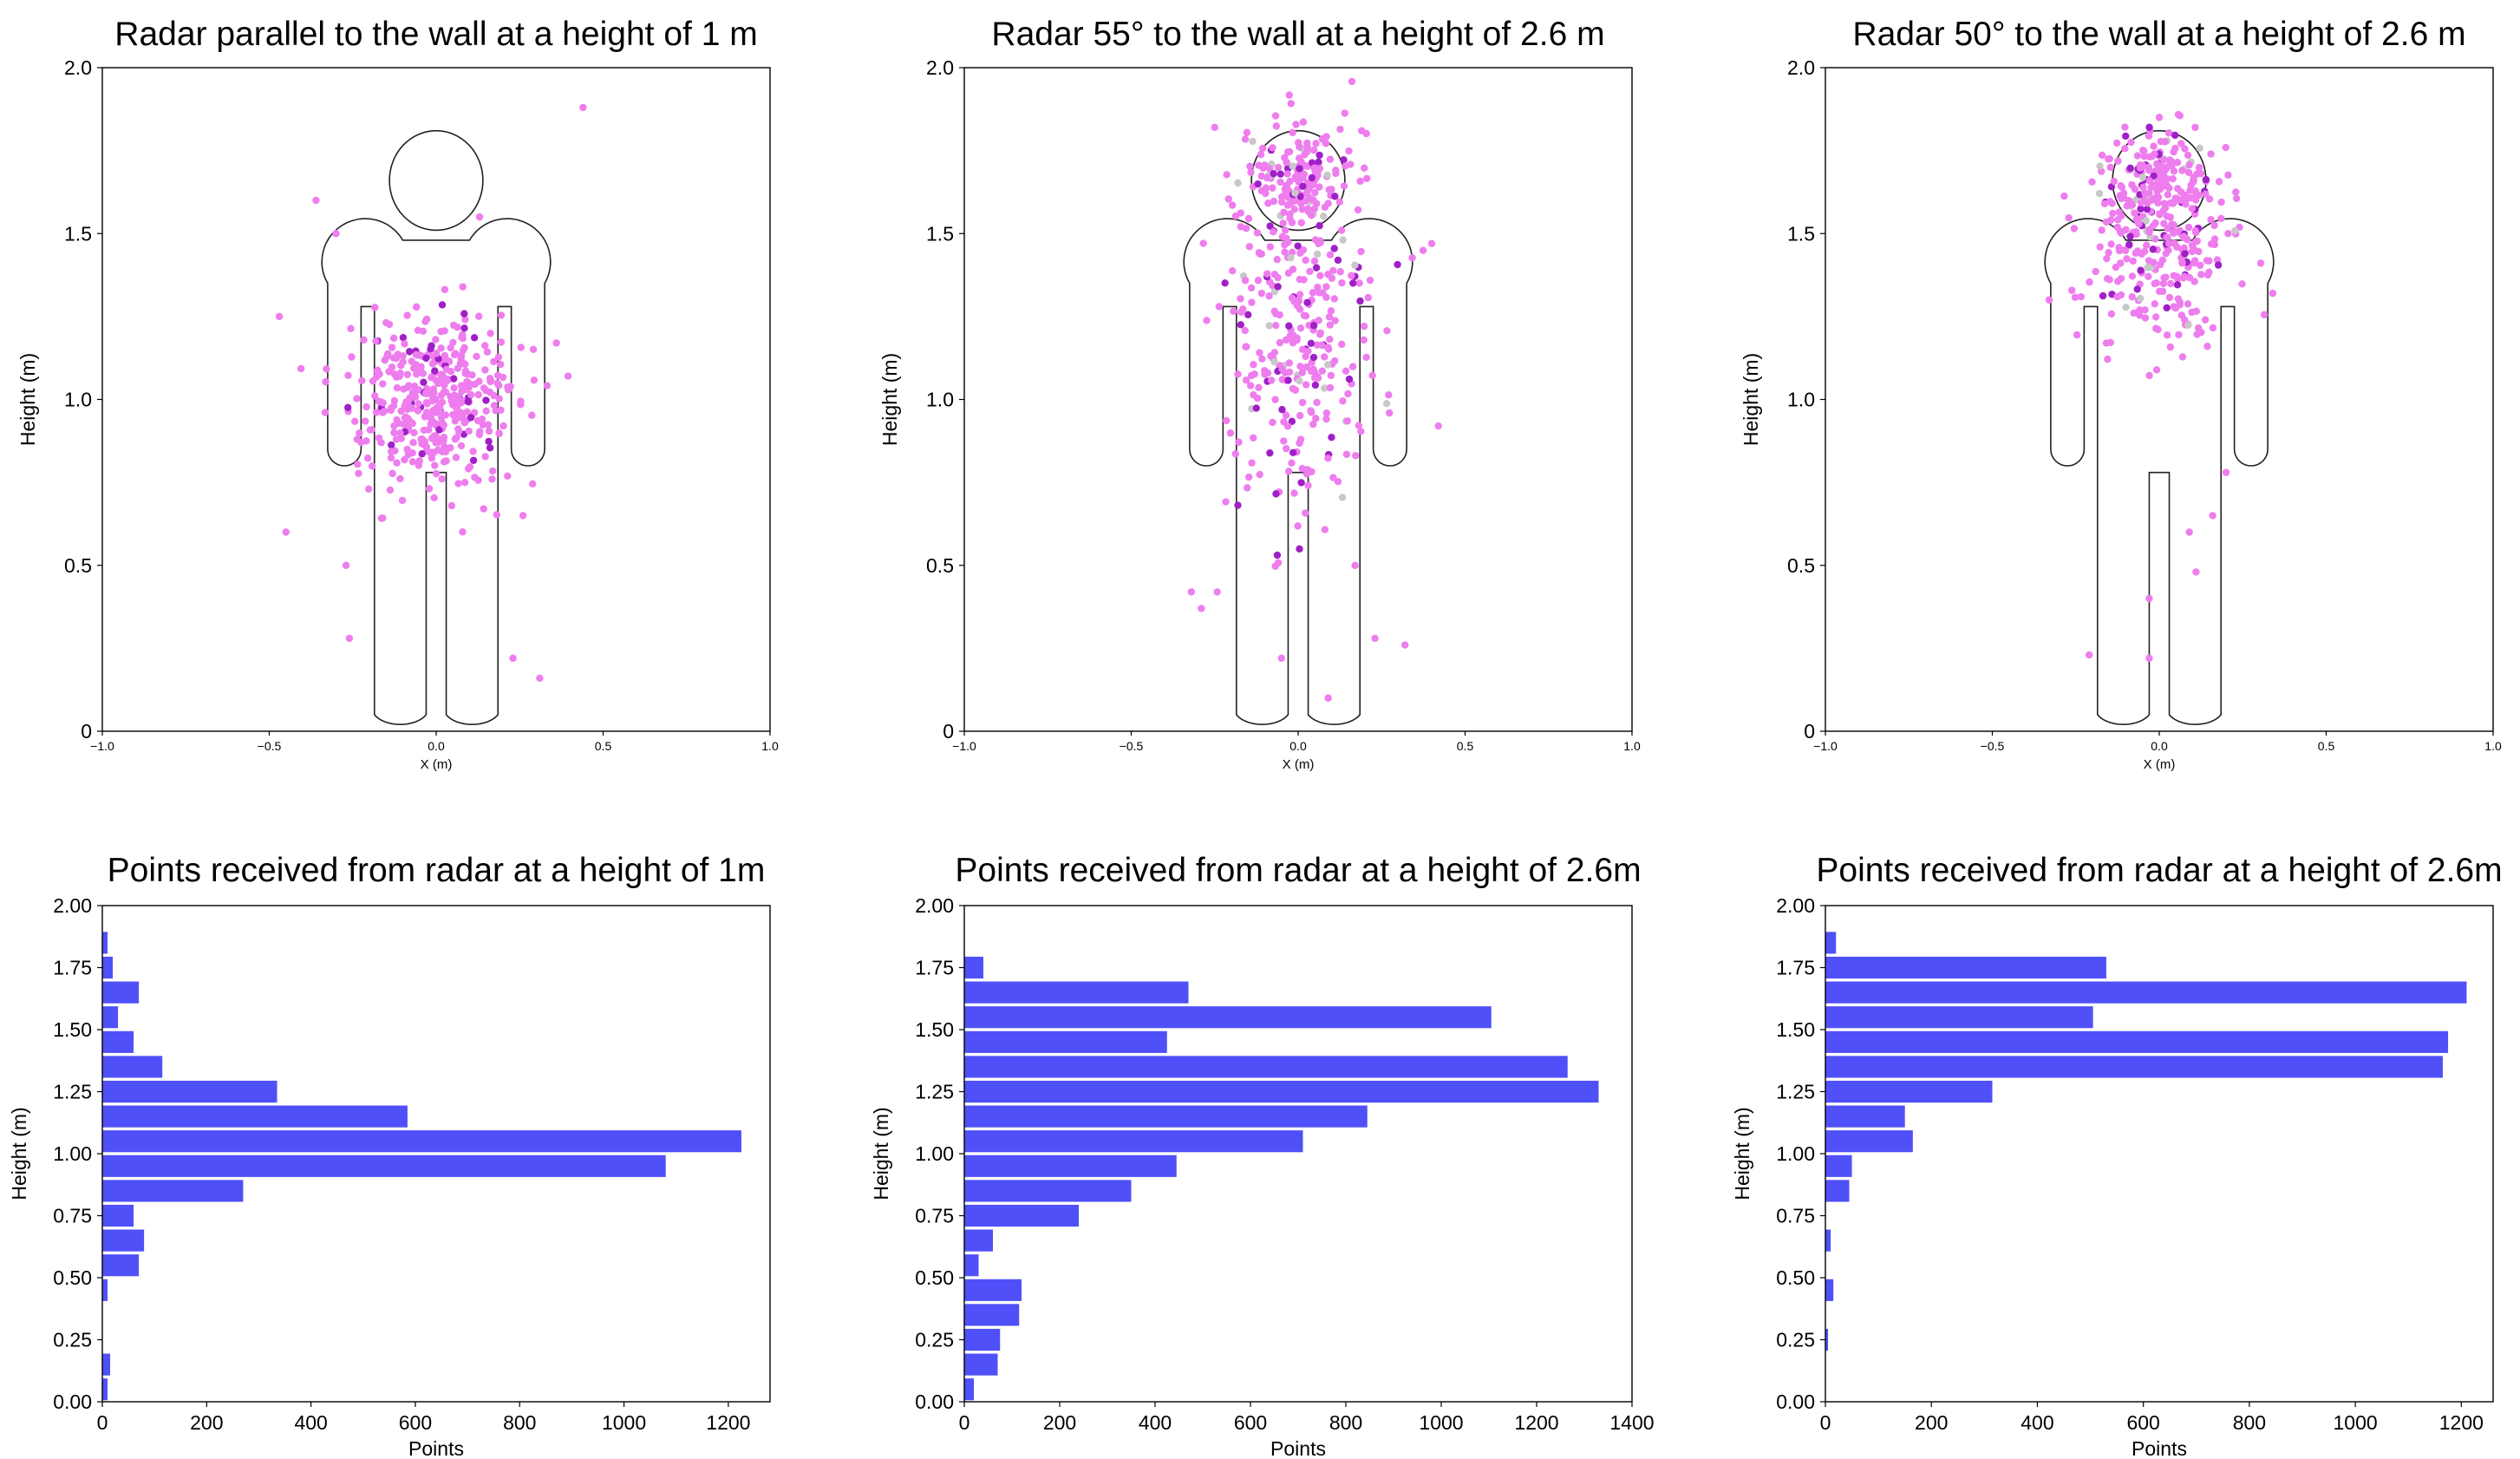 The width and height of the screenshot is (2520, 1459). Describe the element at coordinates (27, 400) in the screenshot. I see `y-axis-label: Height (m)` at that location.